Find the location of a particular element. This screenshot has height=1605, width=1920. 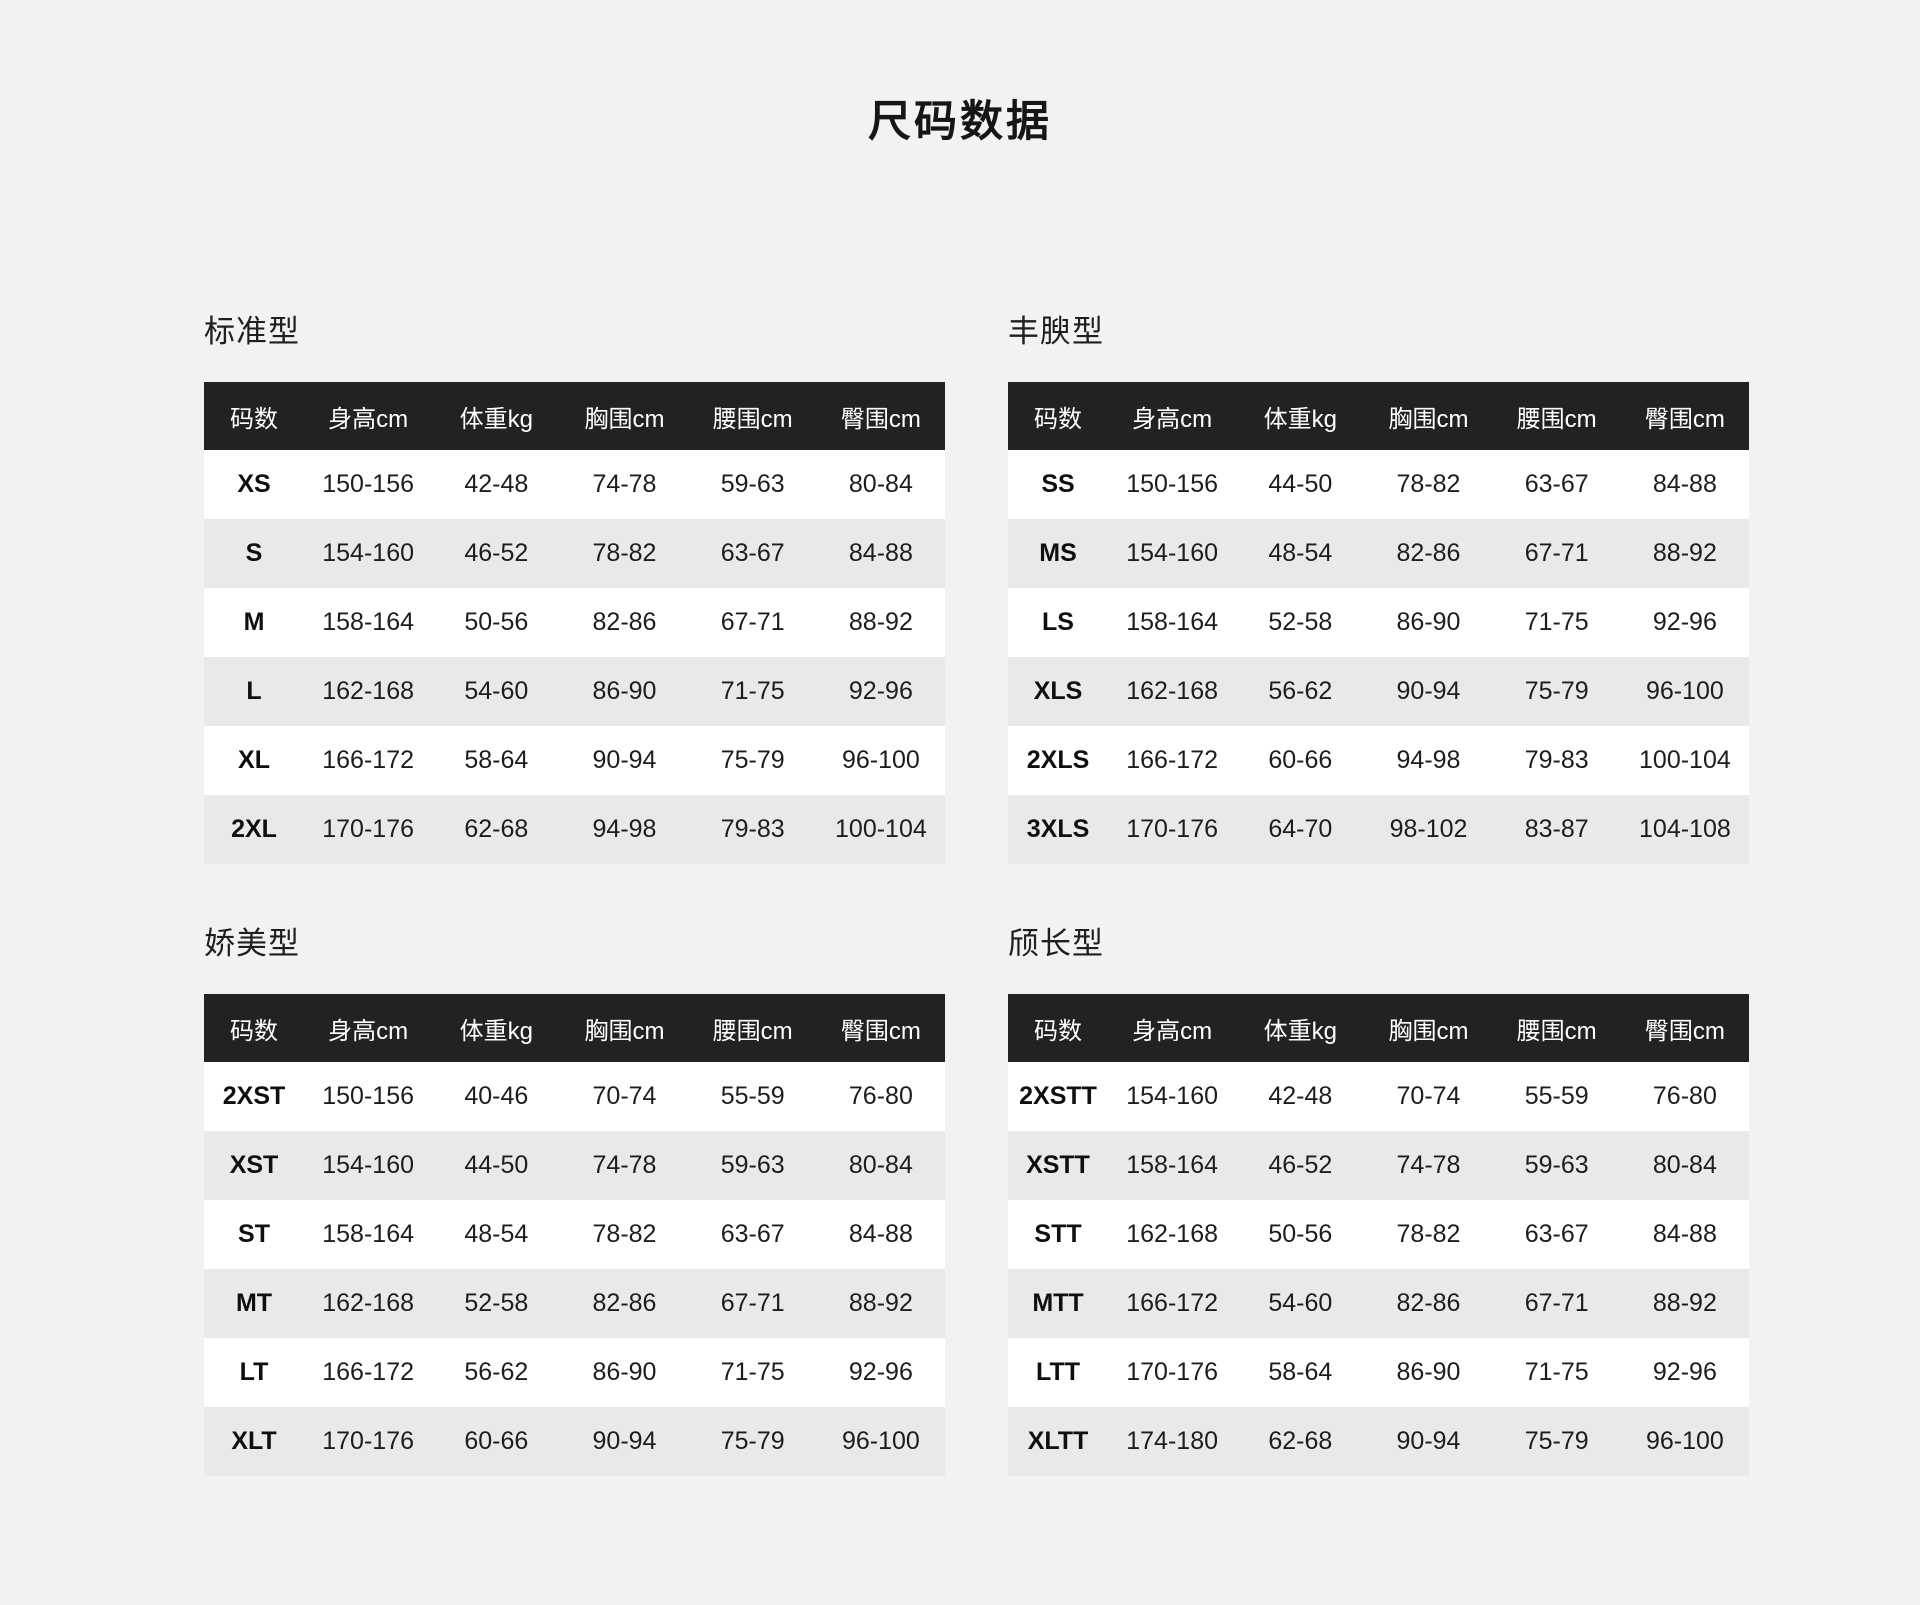

size-value-cell: 174-180 is located at coordinates (1172, 1441).